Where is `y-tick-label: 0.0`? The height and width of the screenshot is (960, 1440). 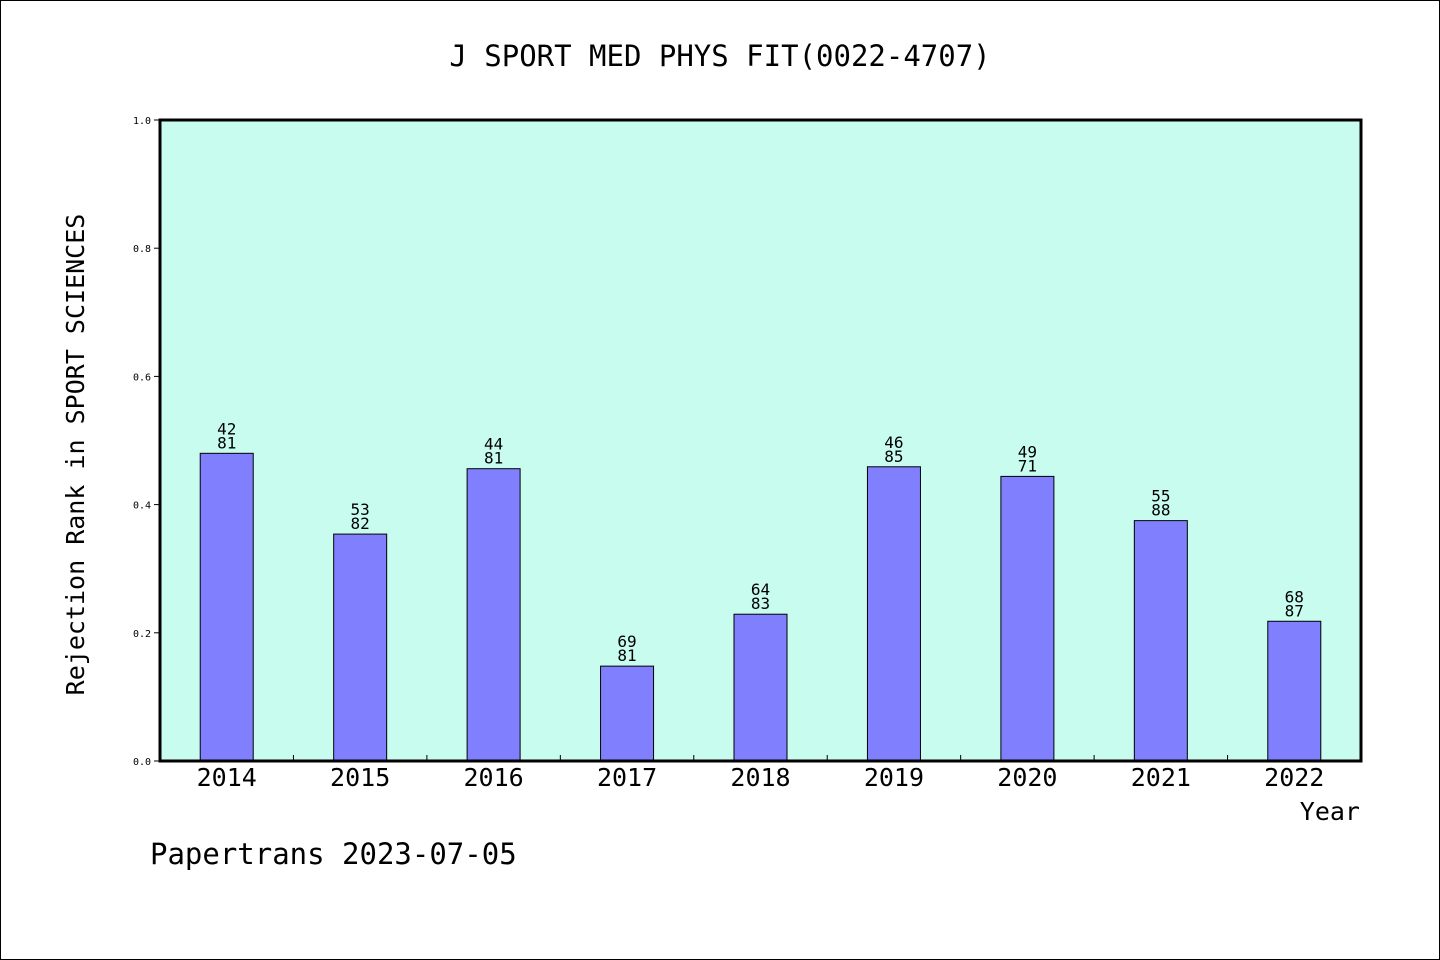 y-tick-label: 0.0 is located at coordinates (142, 762).